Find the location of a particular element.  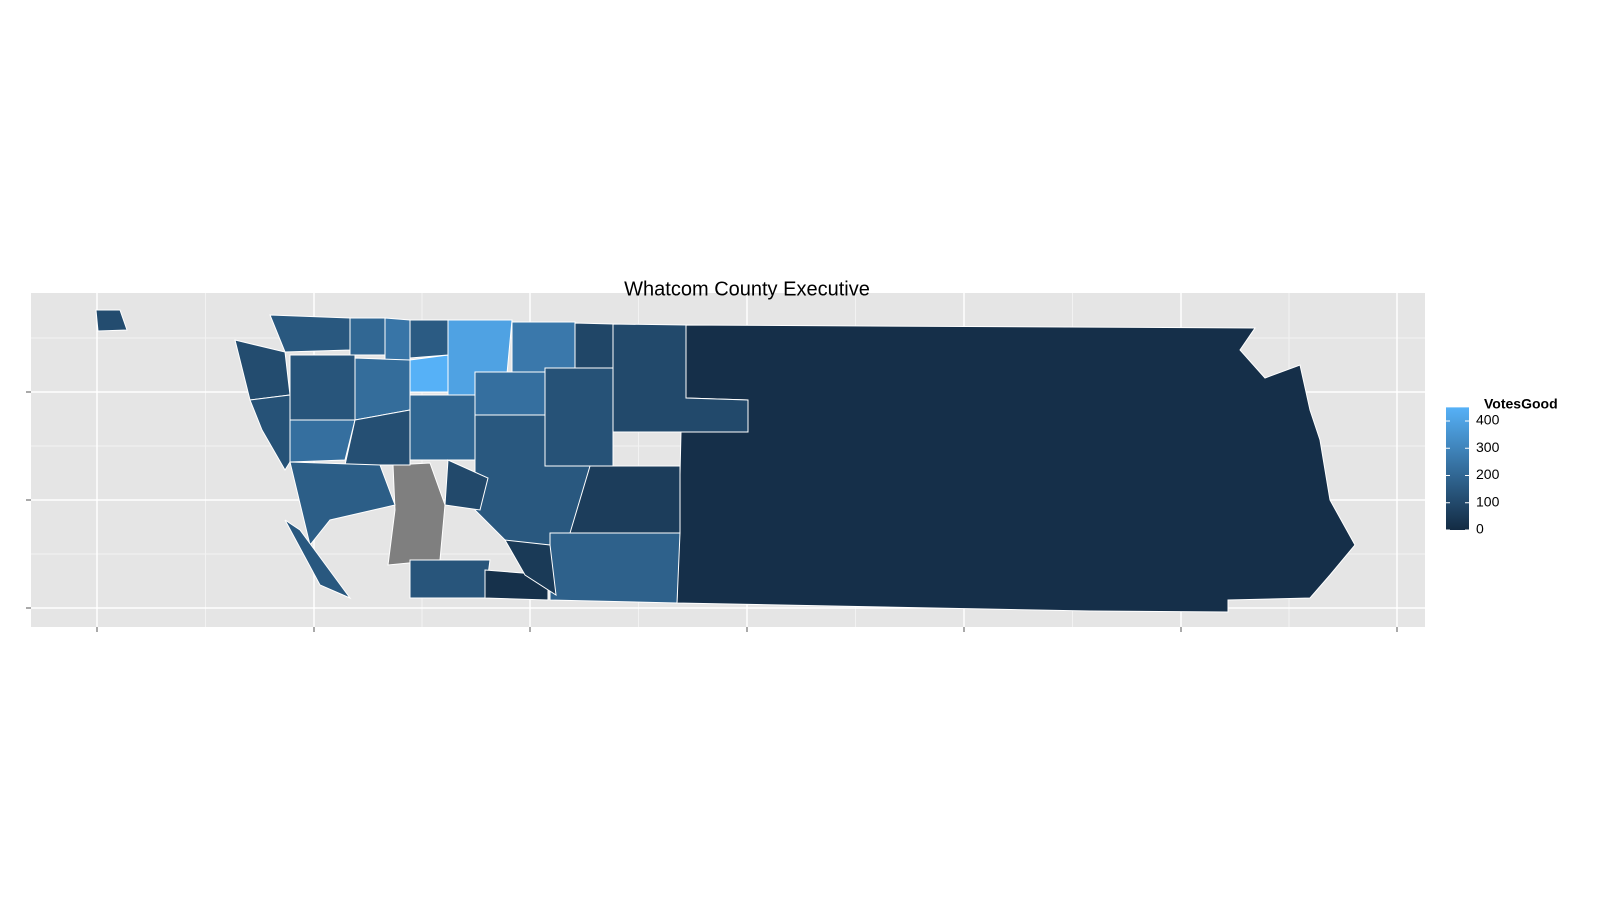

legend-tick-label: 200 is located at coordinates (1488, 474).